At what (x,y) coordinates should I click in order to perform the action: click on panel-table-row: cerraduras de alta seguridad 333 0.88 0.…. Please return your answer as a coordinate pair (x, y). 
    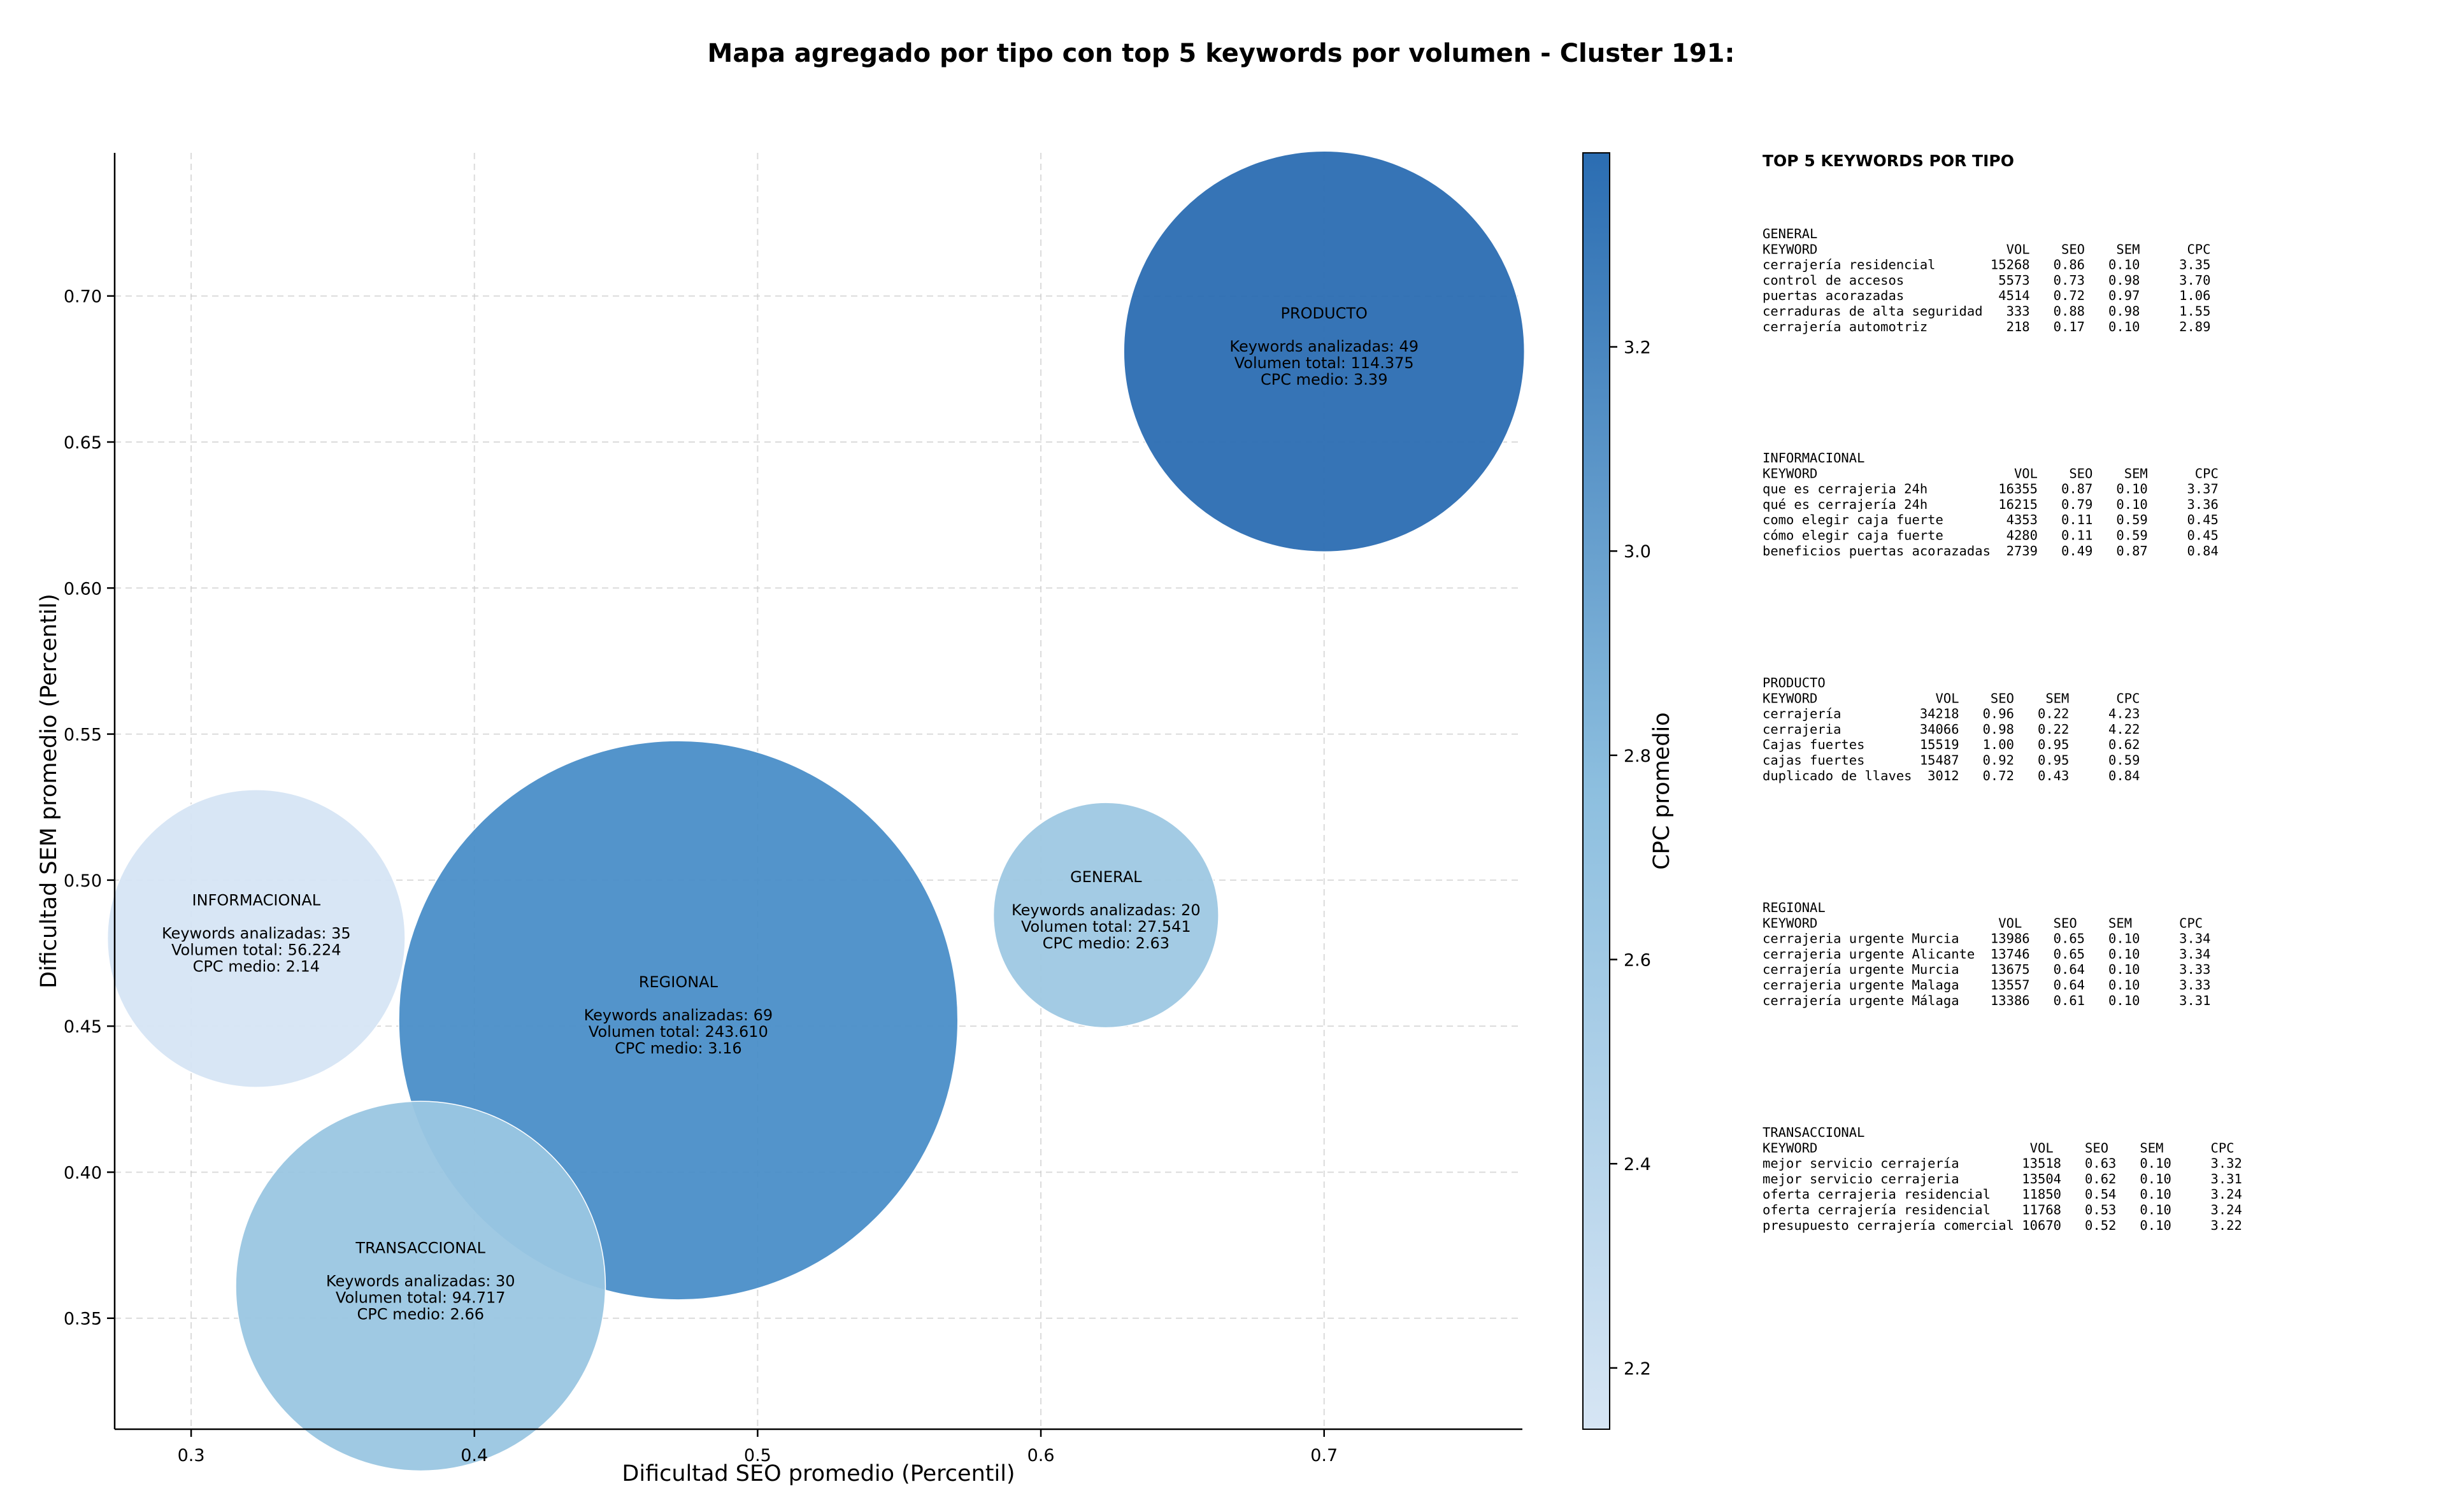
    Looking at the image, I should click on (1987, 311).